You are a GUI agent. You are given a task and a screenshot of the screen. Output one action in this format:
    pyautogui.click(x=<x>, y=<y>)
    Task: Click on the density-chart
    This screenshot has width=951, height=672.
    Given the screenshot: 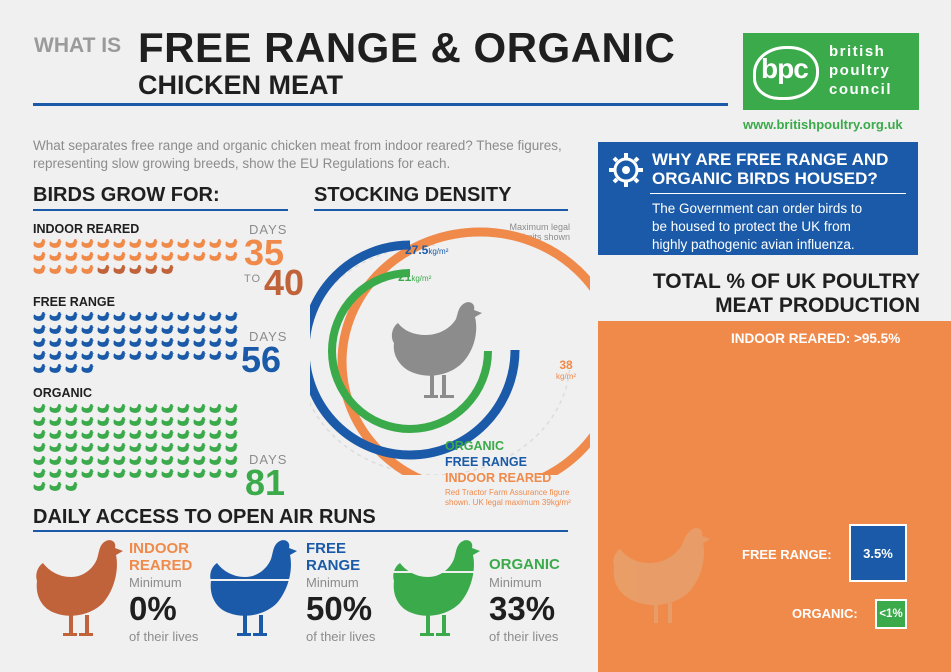 What is the action you would take?
    pyautogui.click(x=450, y=351)
    